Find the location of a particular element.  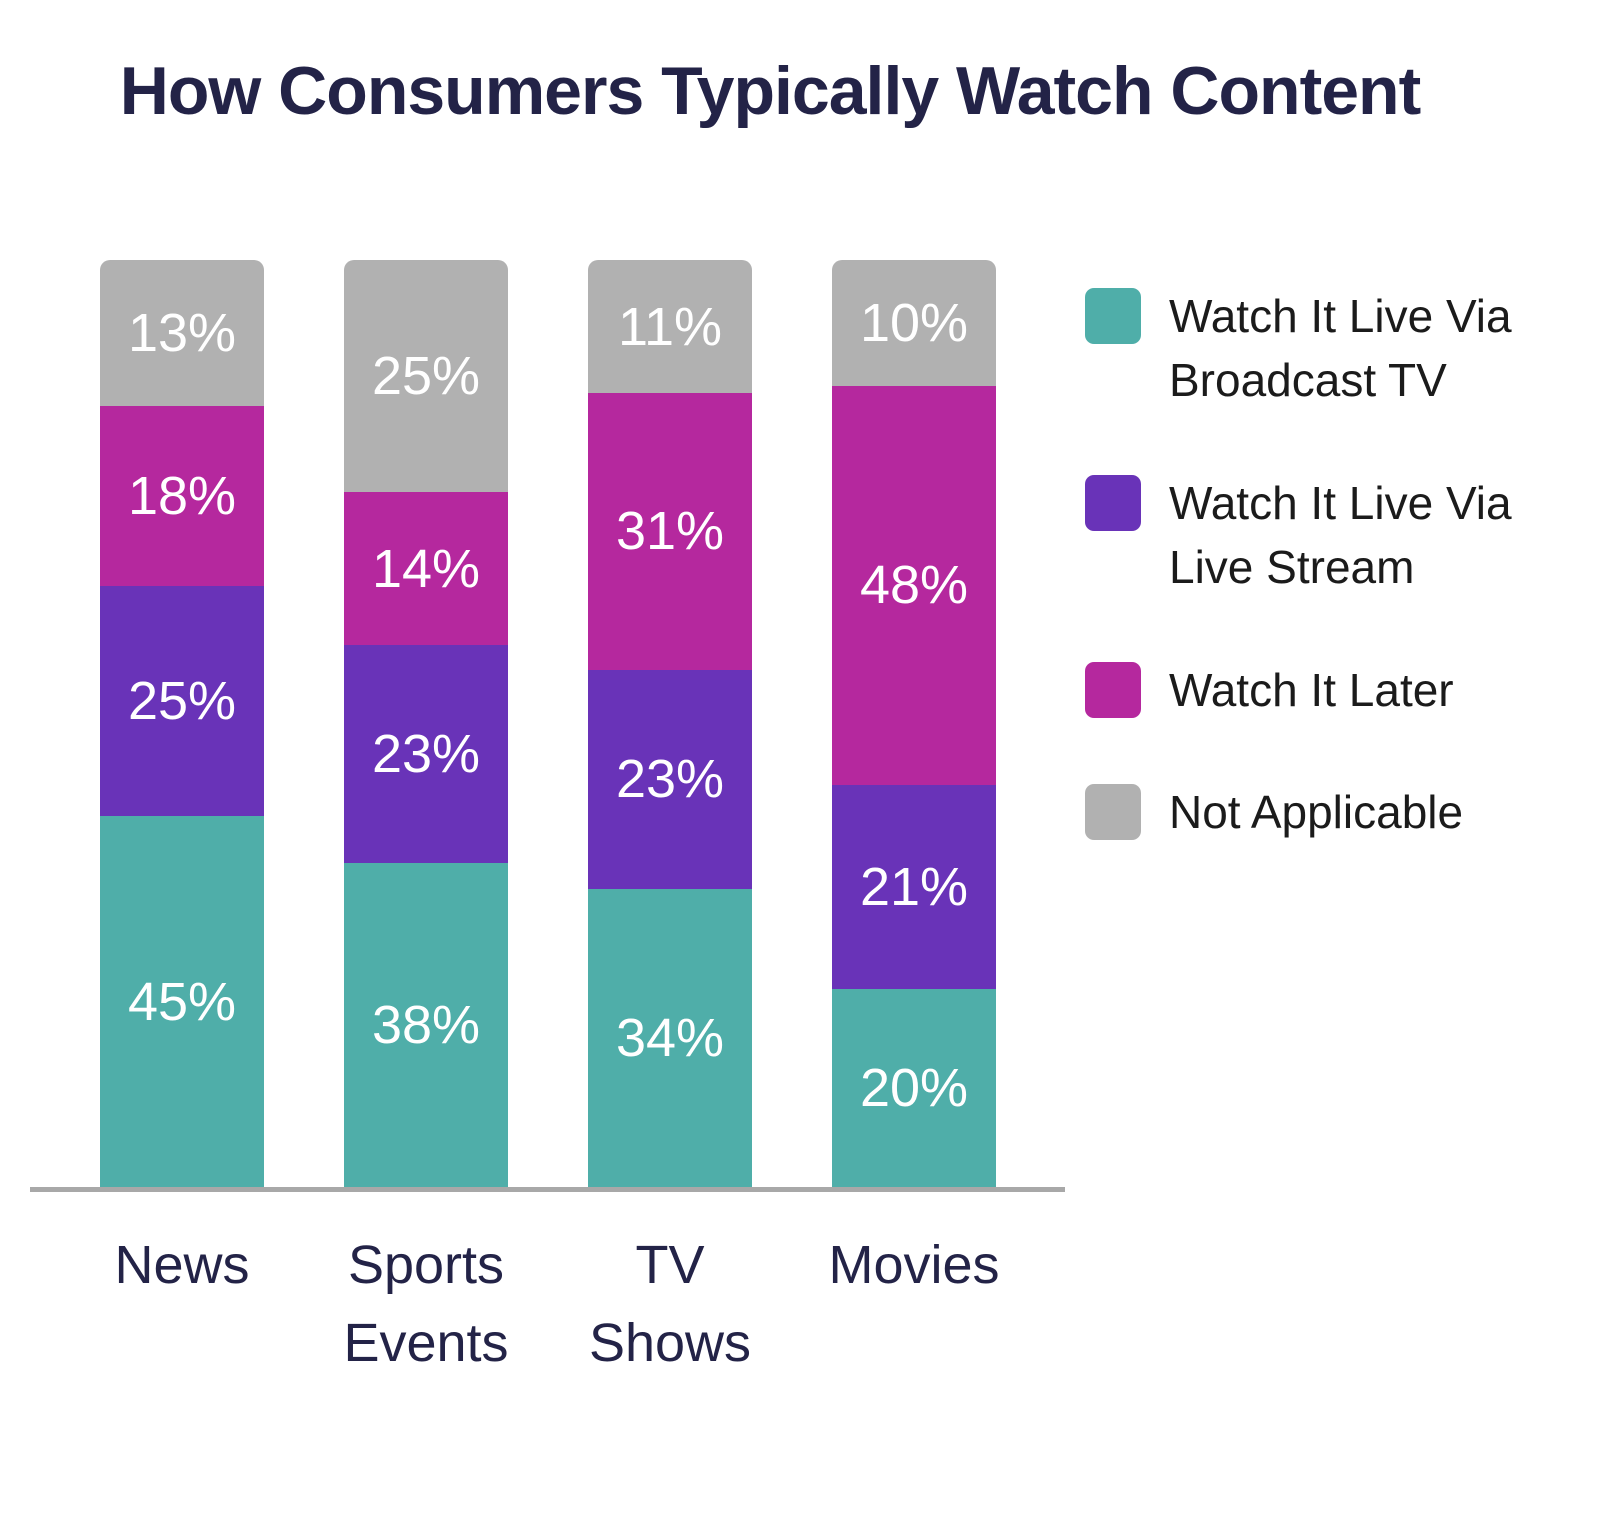

x-axis-line is located at coordinates (547, 1189).